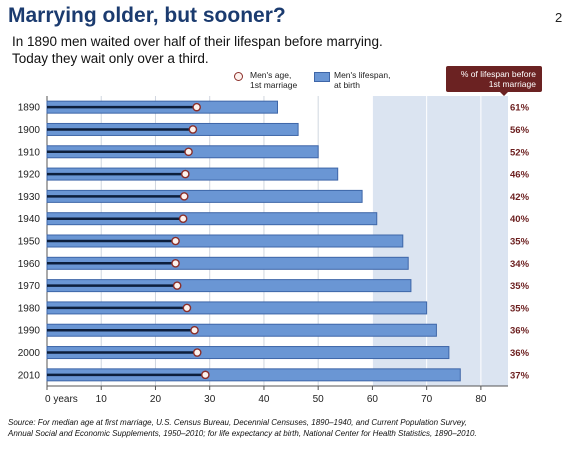 The width and height of the screenshot is (580, 452). Describe the element at coordinates (520, 264) in the screenshot. I see `pct-label: 34%` at that location.